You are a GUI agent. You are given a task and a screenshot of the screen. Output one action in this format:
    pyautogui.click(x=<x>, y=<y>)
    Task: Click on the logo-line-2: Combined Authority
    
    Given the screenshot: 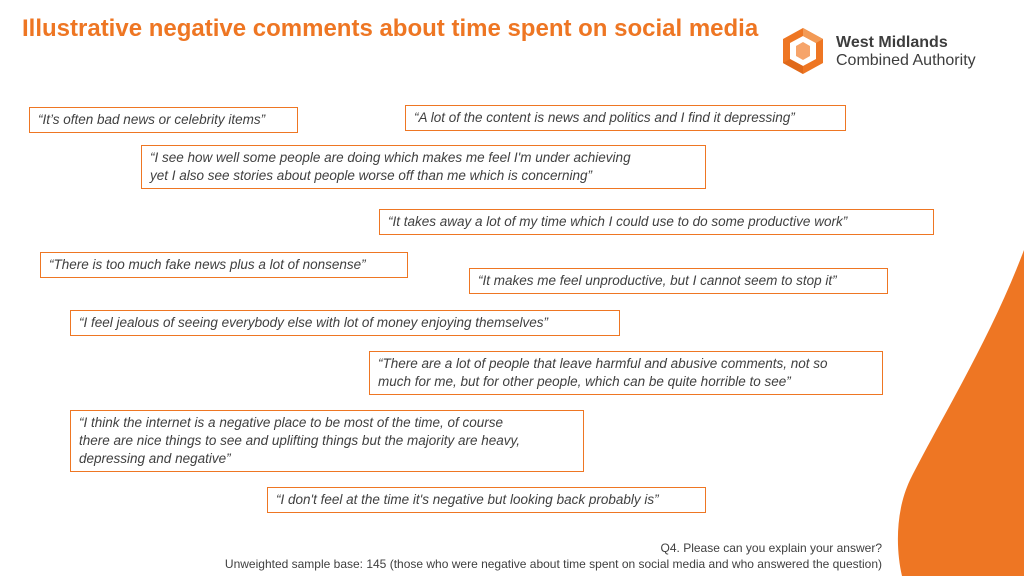 What is the action you would take?
    pyautogui.click(x=906, y=60)
    